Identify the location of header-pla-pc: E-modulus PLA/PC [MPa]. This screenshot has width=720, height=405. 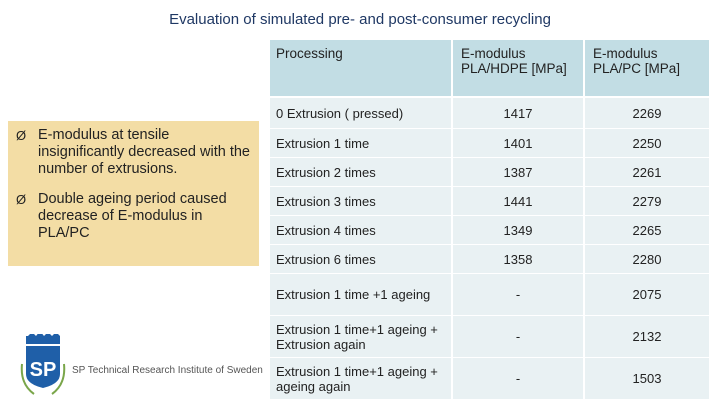
(647, 69).